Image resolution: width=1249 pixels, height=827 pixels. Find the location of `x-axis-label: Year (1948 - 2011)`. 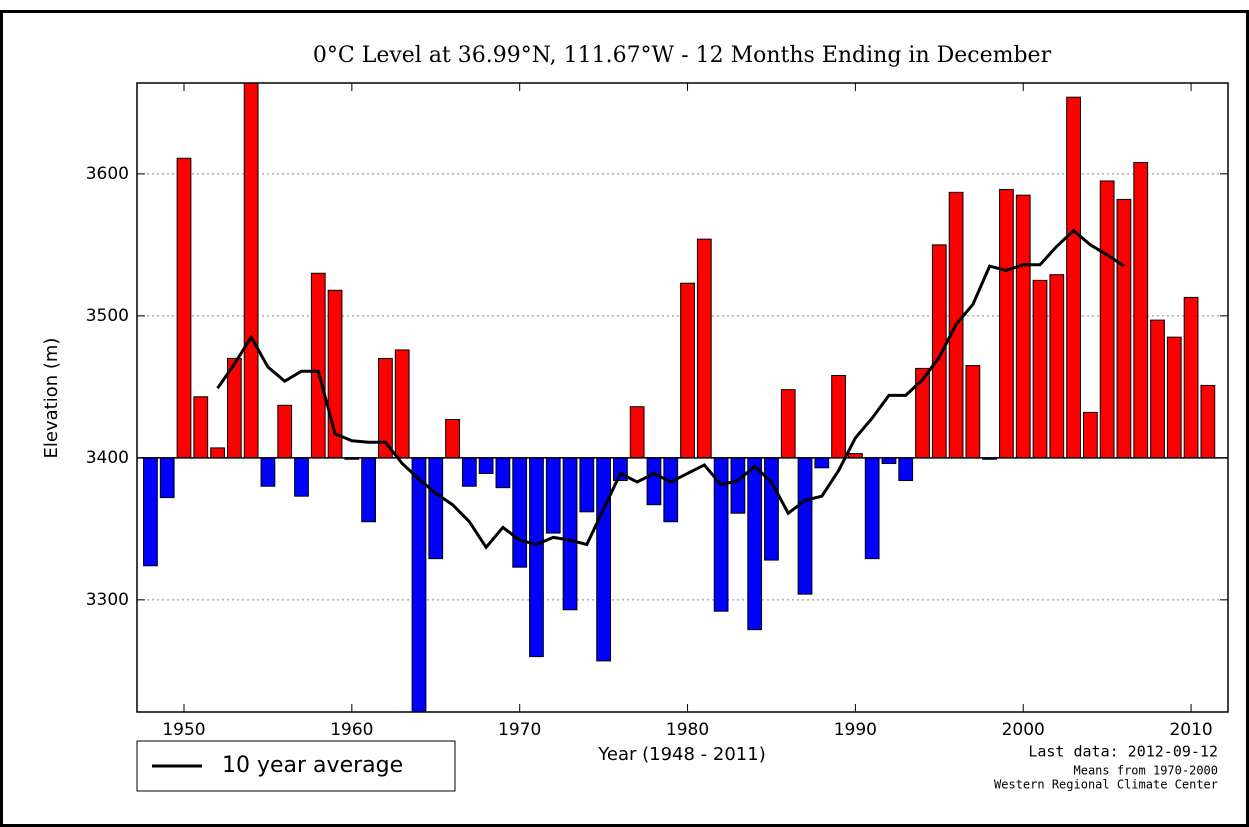

x-axis-label: Year (1948 - 2011) is located at coordinates (681, 754).